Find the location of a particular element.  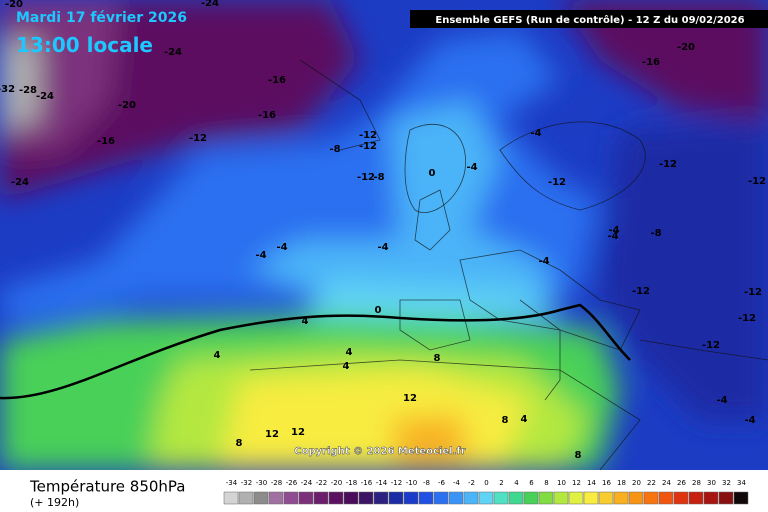

scale-label: -26 is located at coordinates (292, 483).